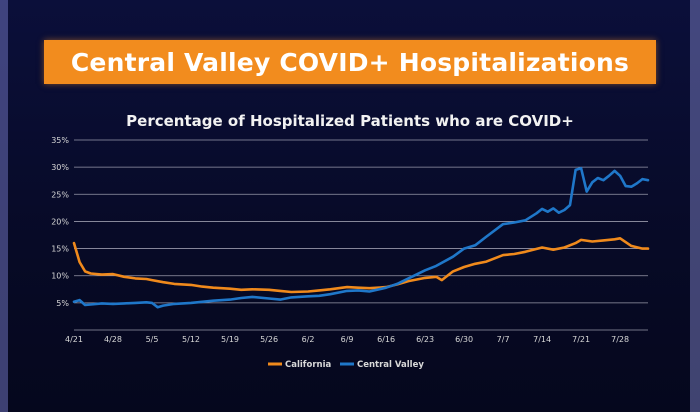  Describe the element at coordinates (695, 206) in the screenshot. I see `right-edge-strip` at that location.